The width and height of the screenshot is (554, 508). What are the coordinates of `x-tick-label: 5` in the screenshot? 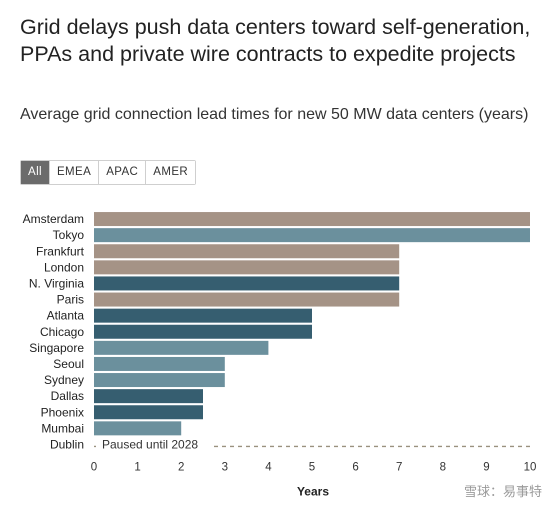 It's located at (312, 468).